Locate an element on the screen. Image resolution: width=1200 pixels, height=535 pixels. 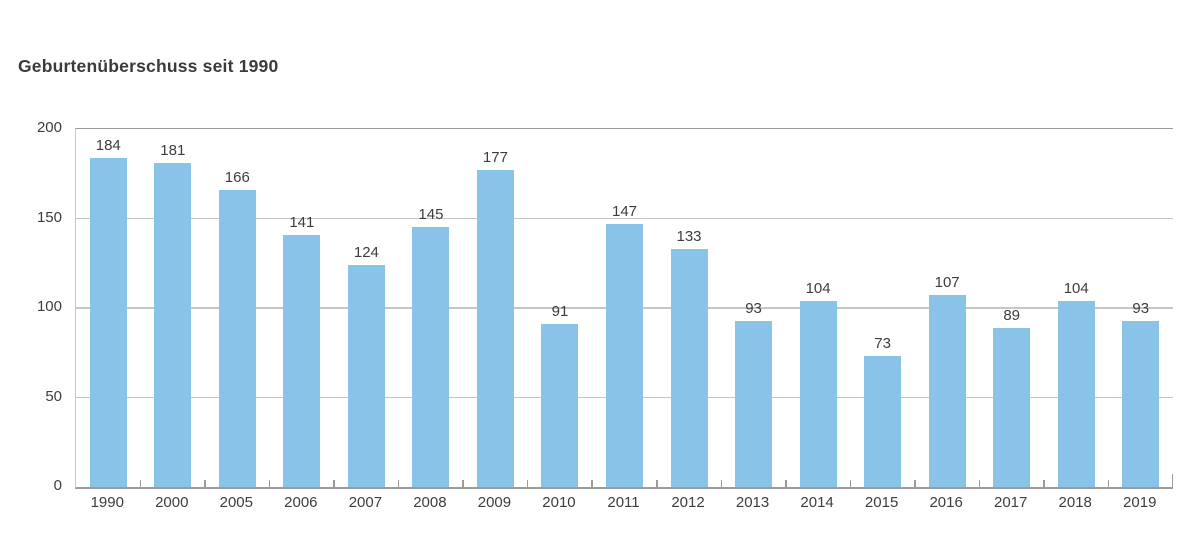
bar-value-label: 133 is located at coordinates (689, 236).